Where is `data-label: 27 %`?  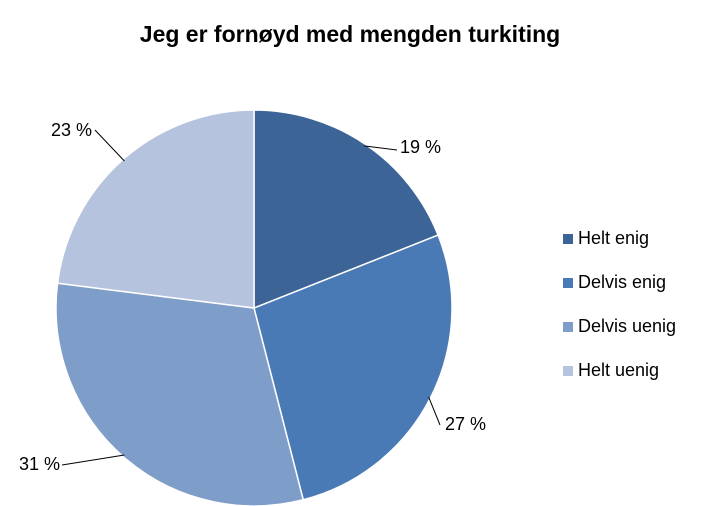 data-label: 27 % is located at coordinates (465, 424).